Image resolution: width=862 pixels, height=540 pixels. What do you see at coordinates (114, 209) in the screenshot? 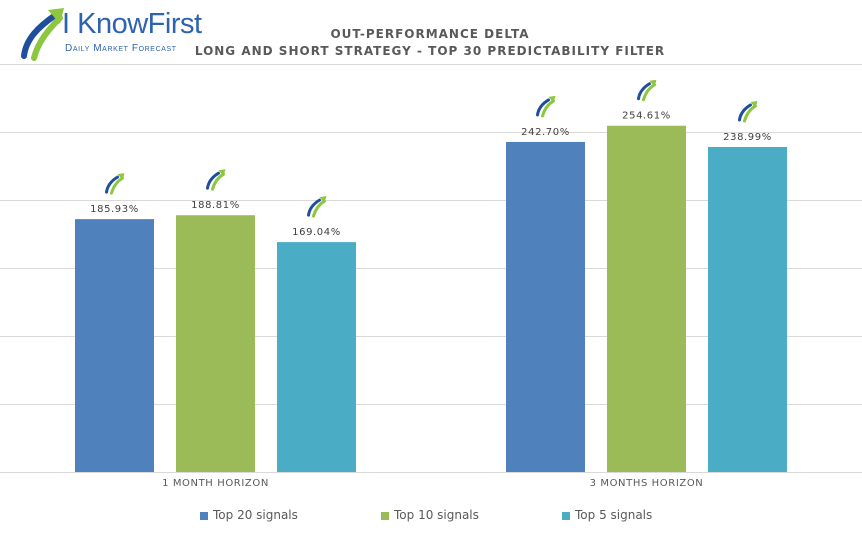
I see `data-label: 185.93%` at bounding box center [114, 209].